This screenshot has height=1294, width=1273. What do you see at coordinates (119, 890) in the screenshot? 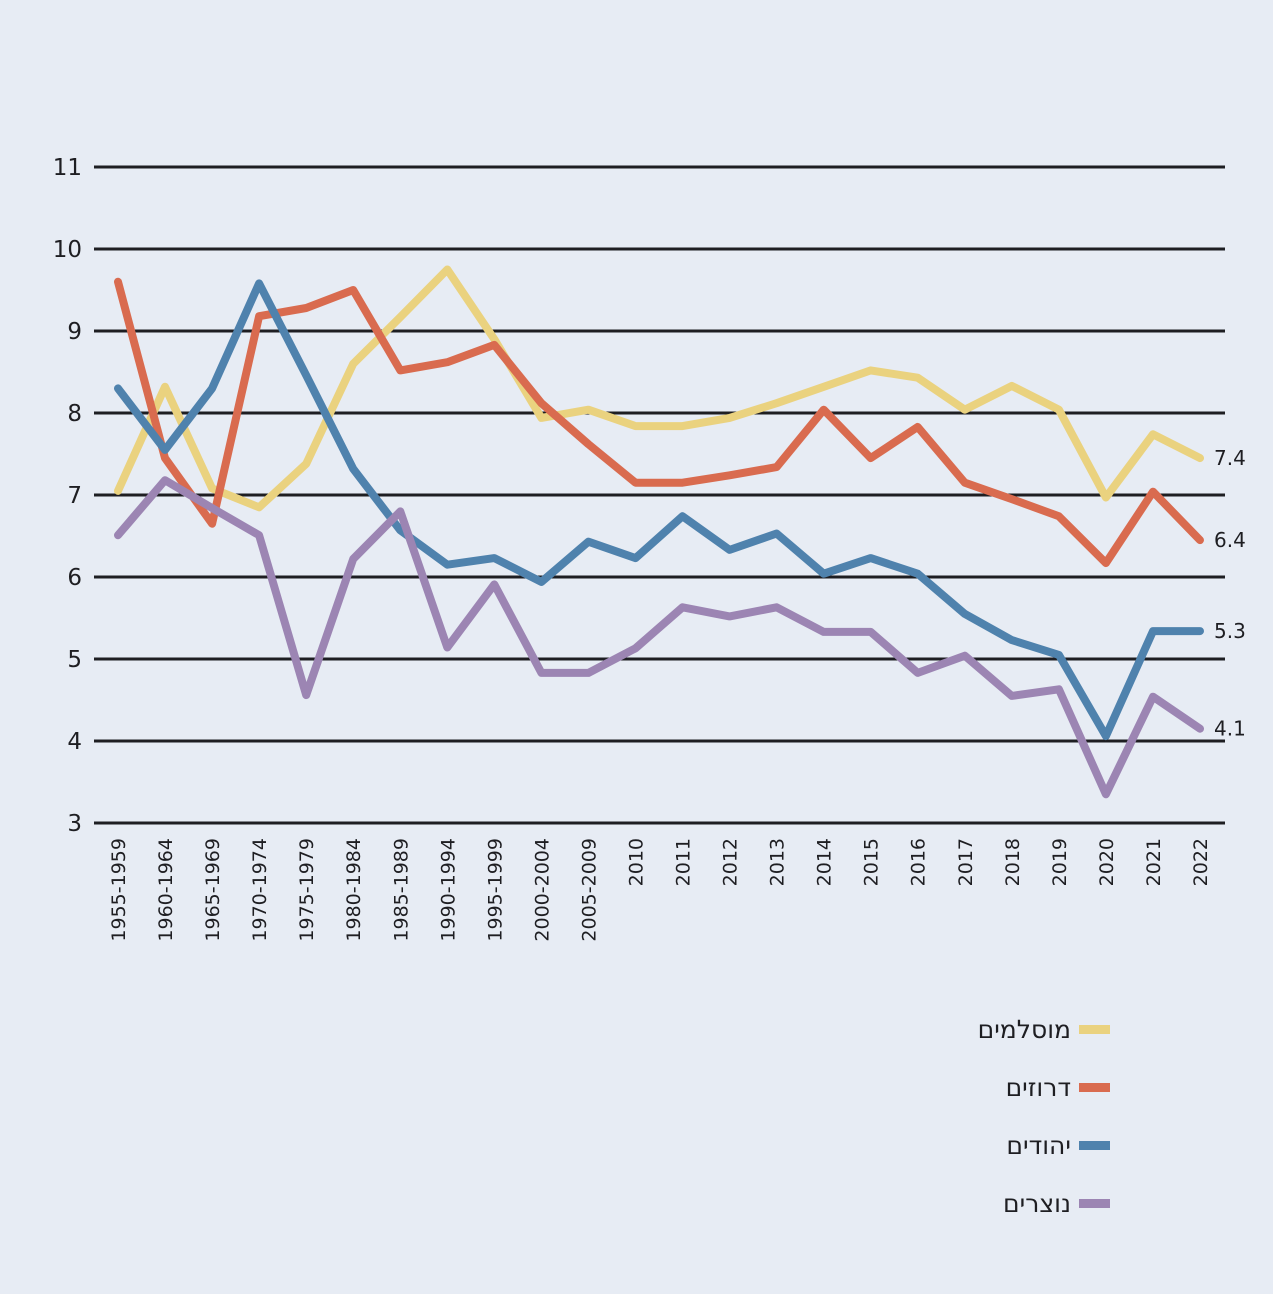
I see `x-tick-label: 1955-1959` at bounding box center [119, 890].